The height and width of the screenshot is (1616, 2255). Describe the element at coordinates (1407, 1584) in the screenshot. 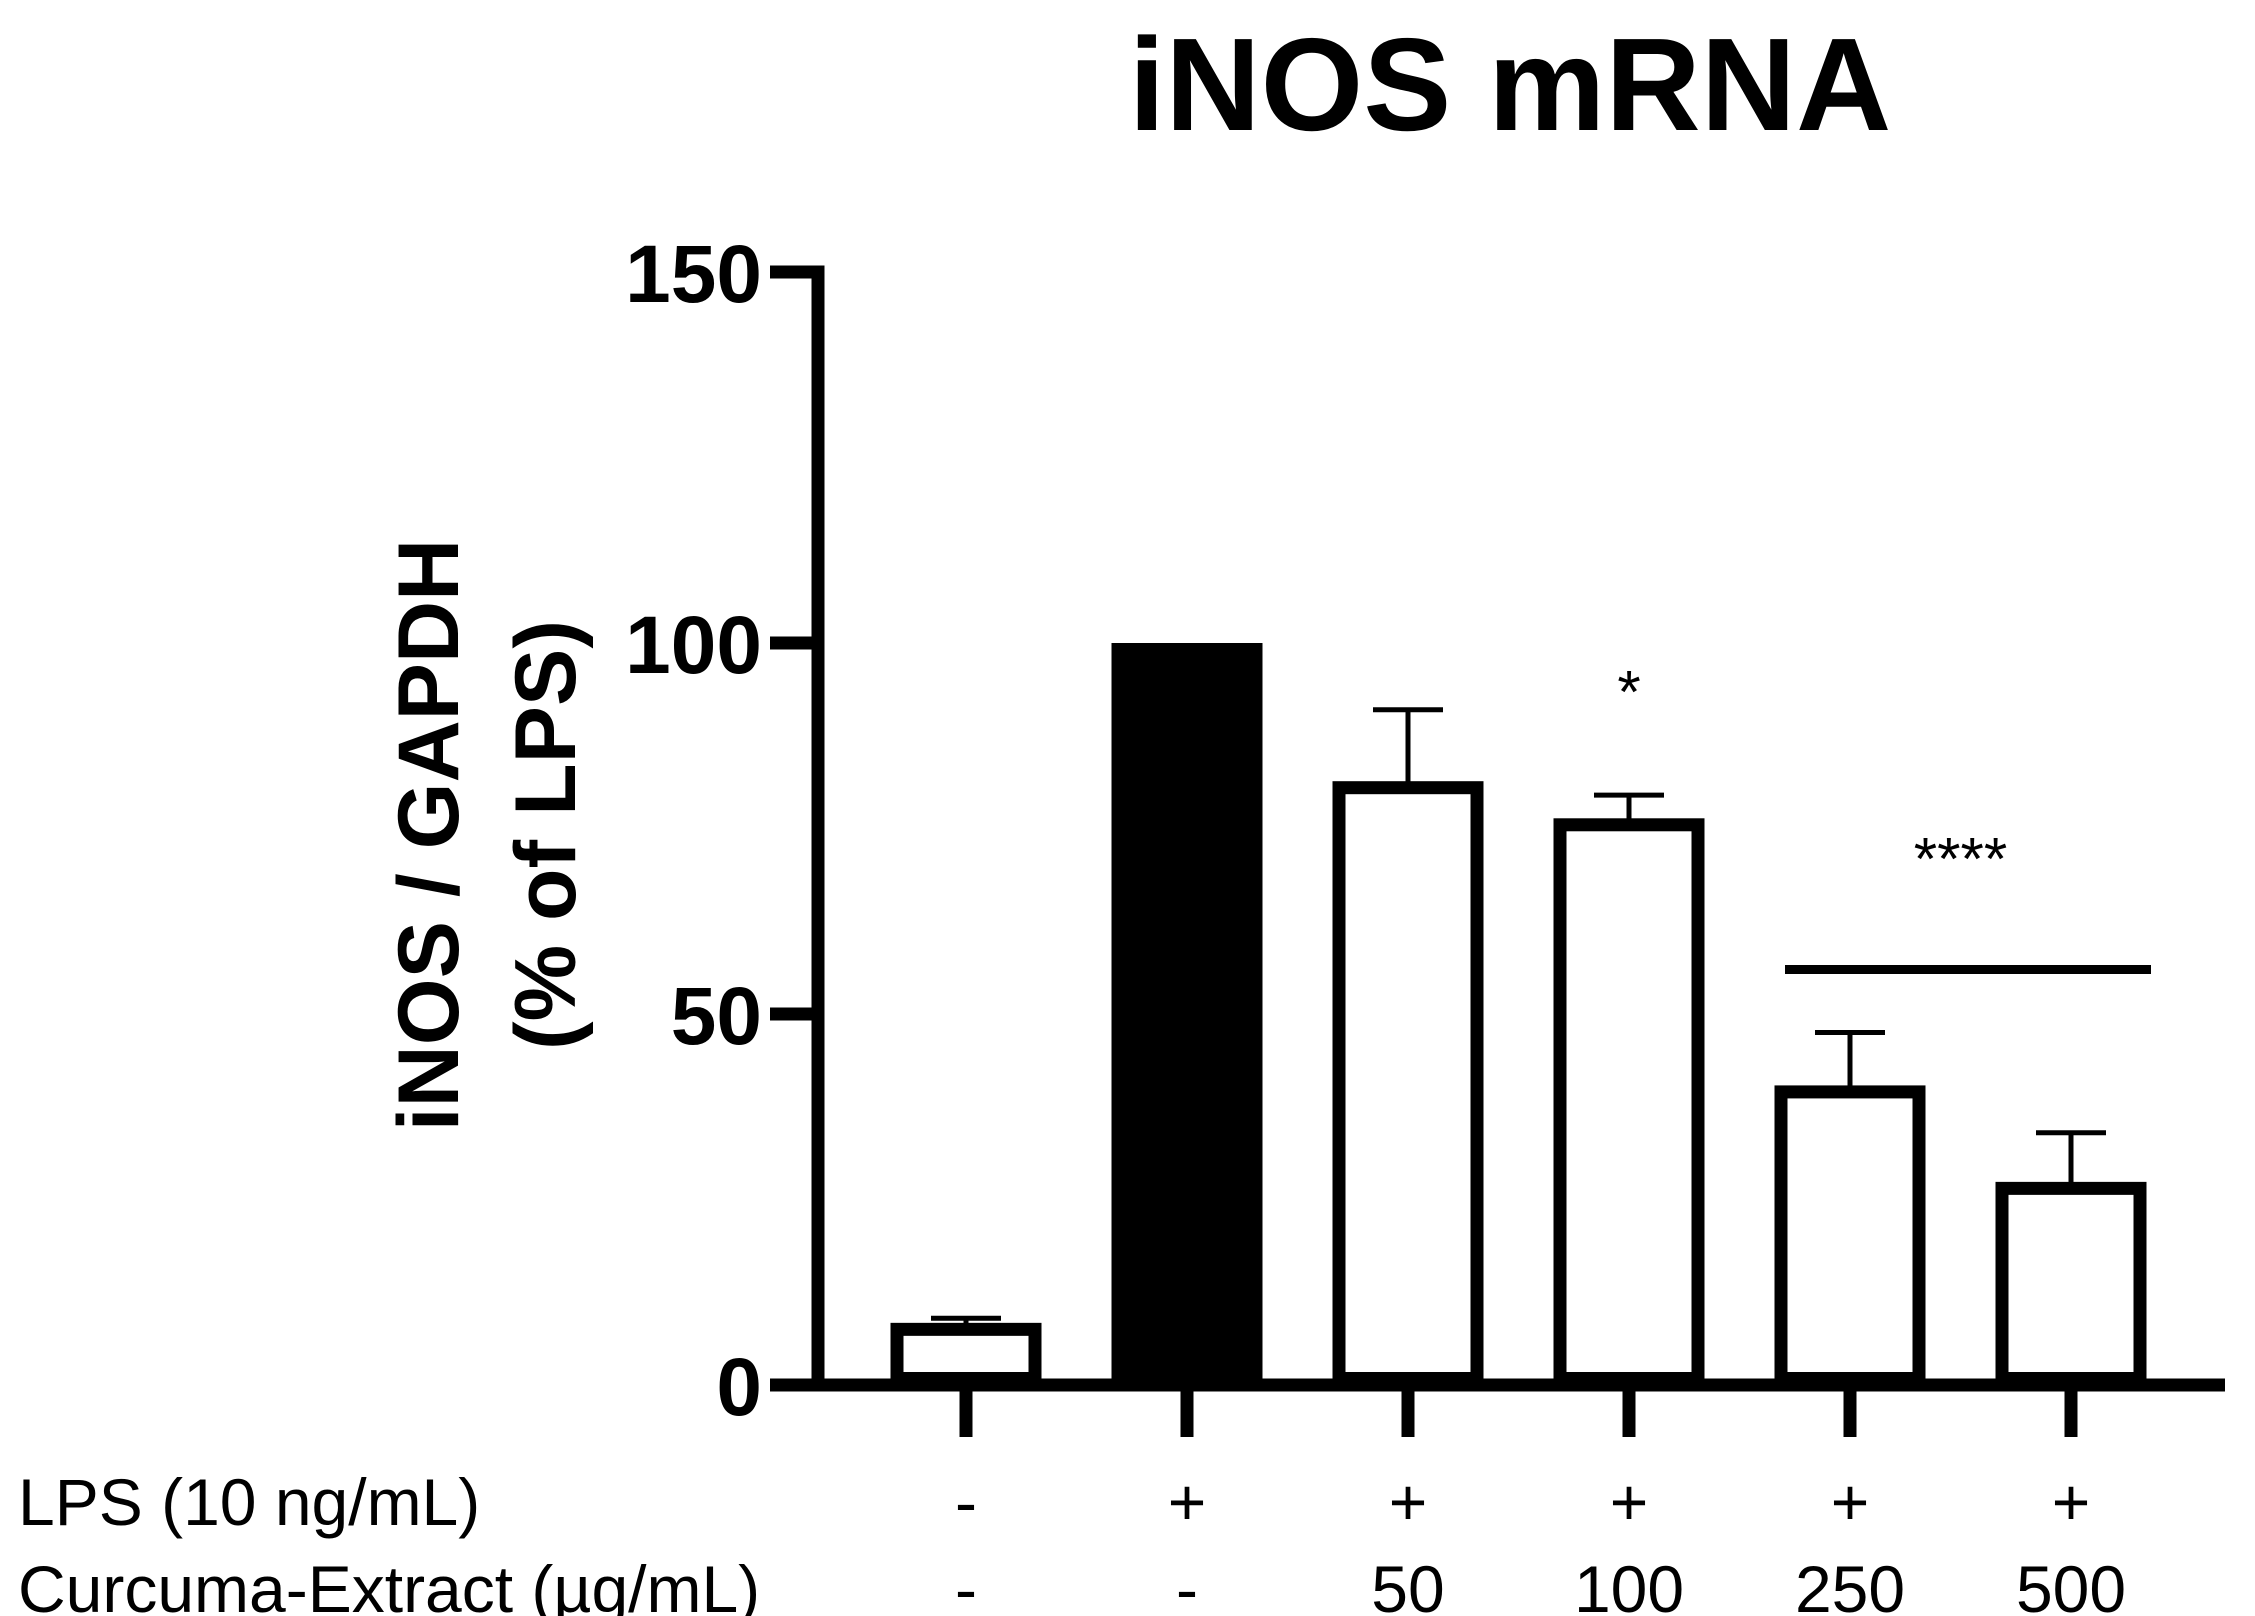

I see `curcuma-value-2: 50` at that location.